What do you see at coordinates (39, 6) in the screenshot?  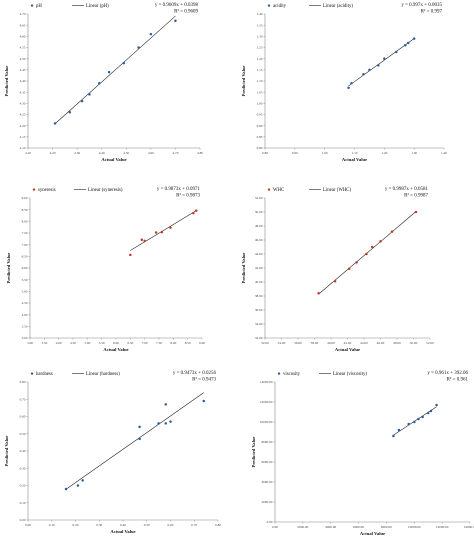 I see `legend-series-label: pH` at bounding box center [39, 6].